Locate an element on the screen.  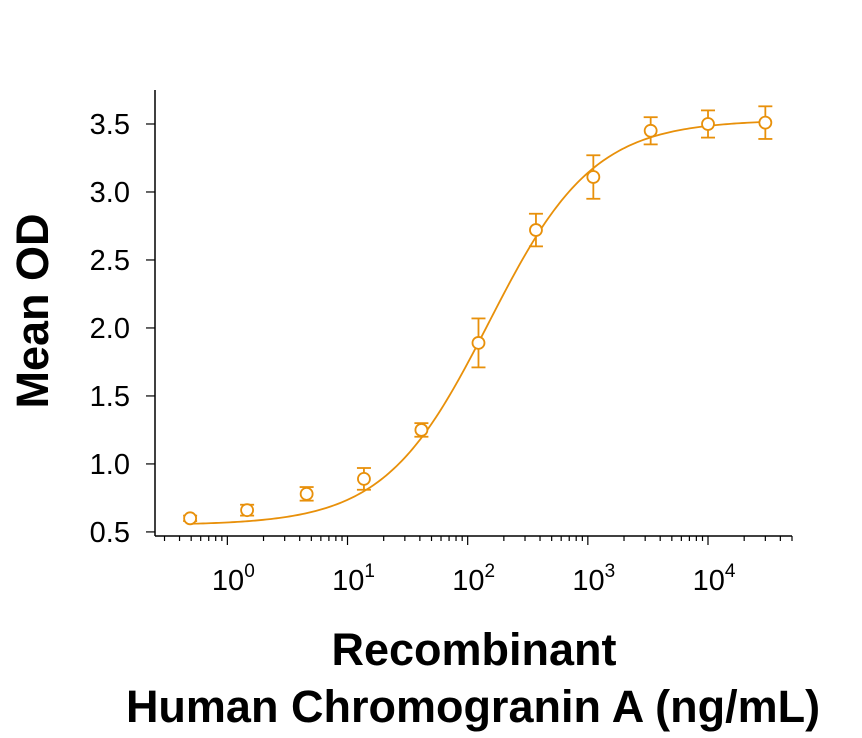
x-tick-label: 10¹ is located at coordinates (353, 579).